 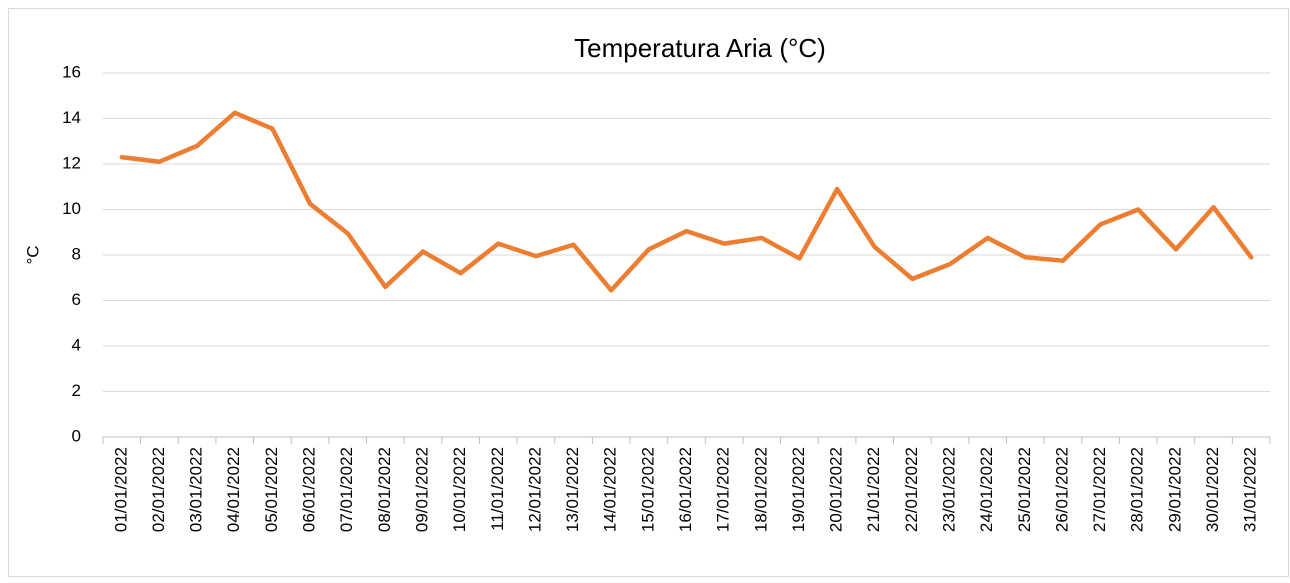 I want to click on y-tick-label: 6, so click(x=76, y=299).